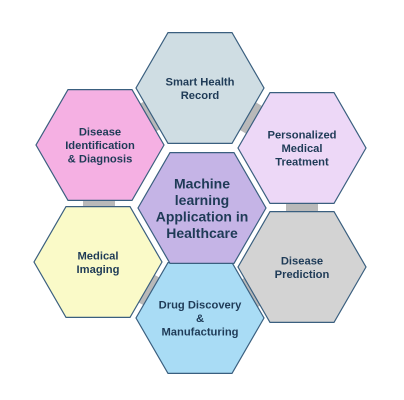  What do you see at coordinates (199, 333) in the screenshot?
I see `hex-drug-discovery-manufacturing-label-line: Manufacturing` at bounding box center [199, 333].